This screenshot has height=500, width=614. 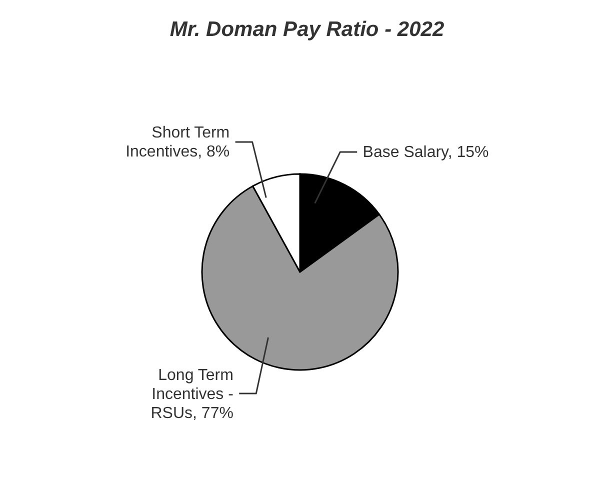 I want to click on slice-label: Base Salary, 15%, so click(x=425, y=153).